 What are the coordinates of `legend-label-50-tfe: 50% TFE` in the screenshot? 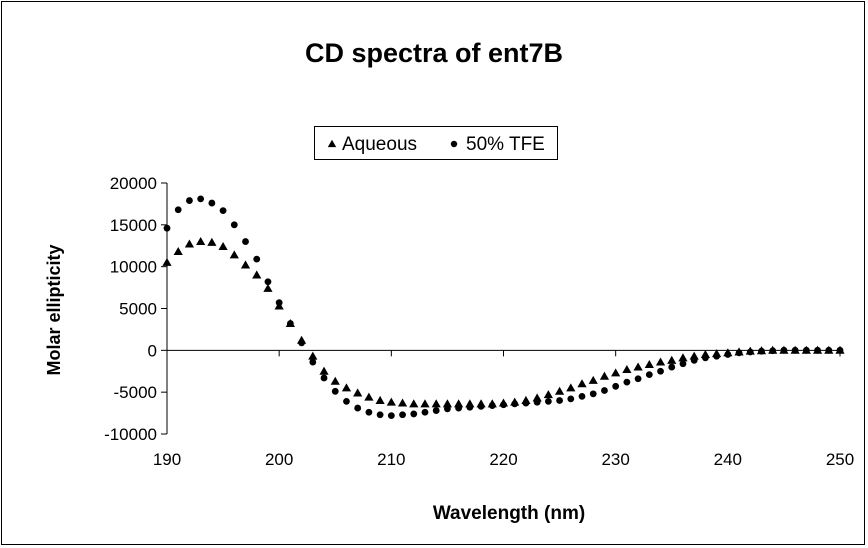 It's located at (505, 144).